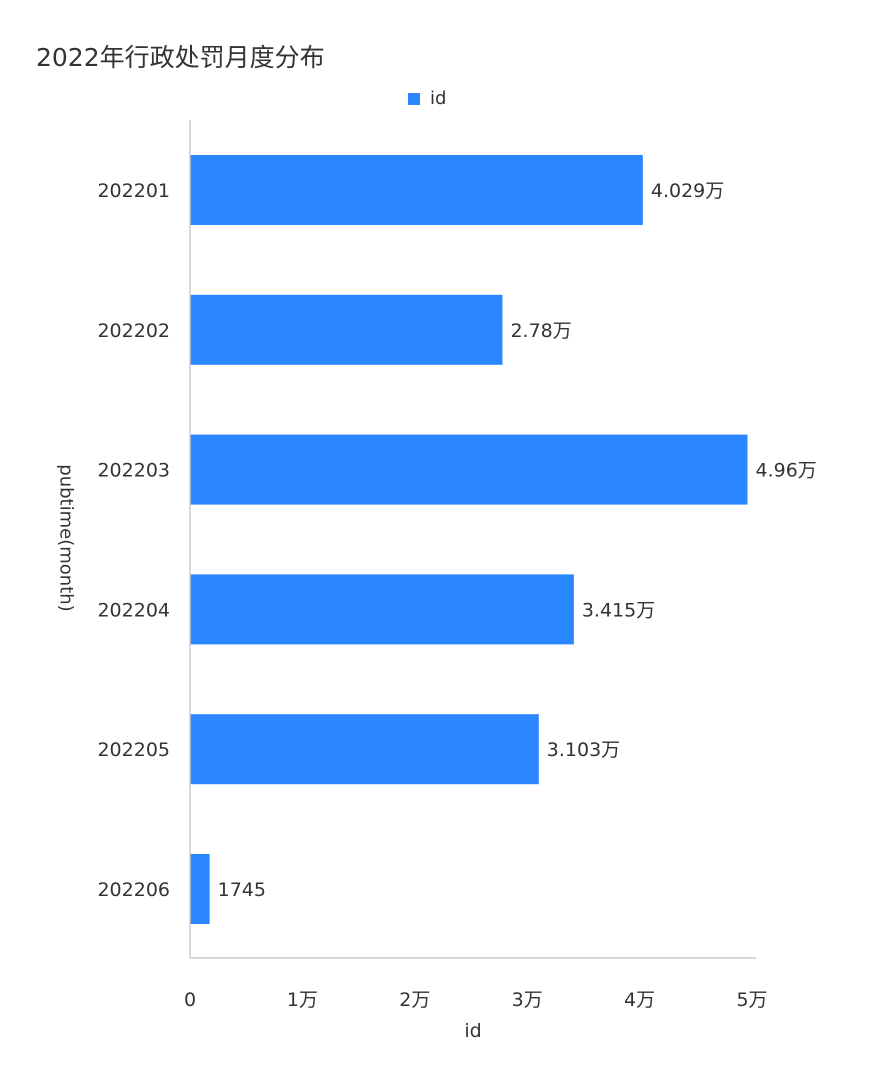  Describe the element at coordinates (180, 57) in the screenshot. I see `chart-title: 2022年行政处罚月度分布` at that location.